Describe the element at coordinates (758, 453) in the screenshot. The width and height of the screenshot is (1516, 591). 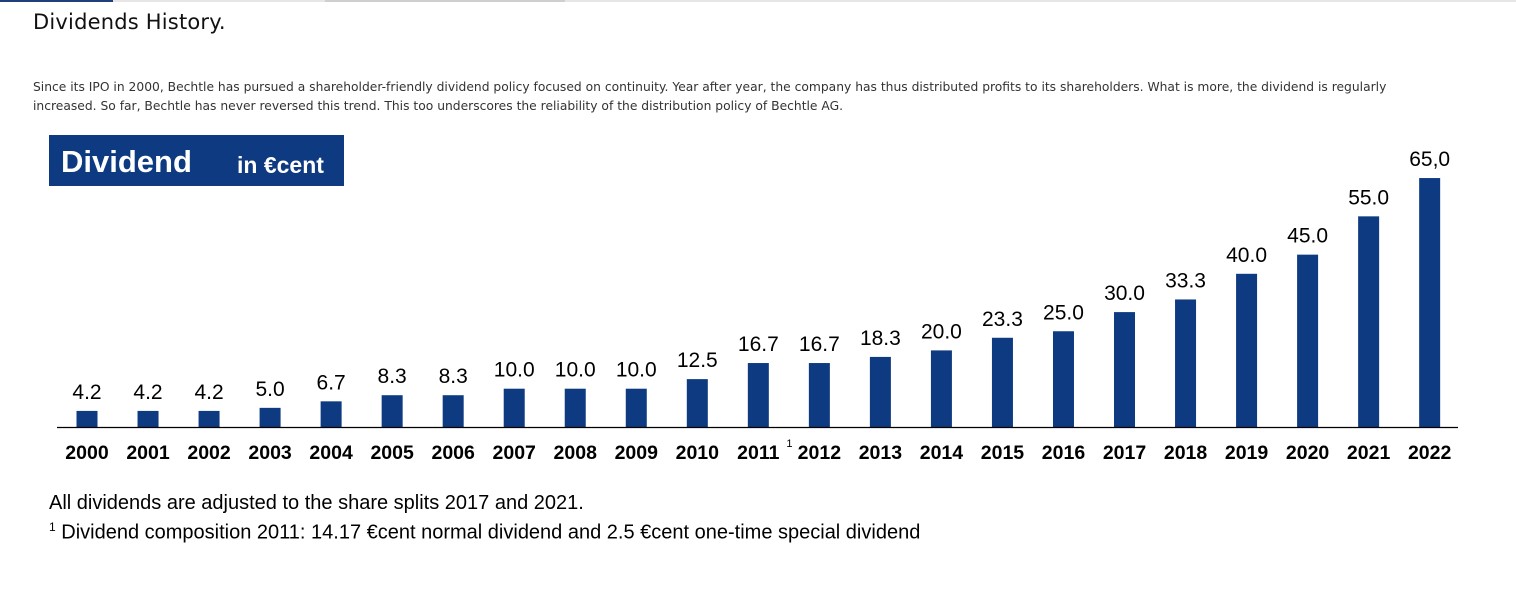
I see `category-label-2011: 2011` at that location.